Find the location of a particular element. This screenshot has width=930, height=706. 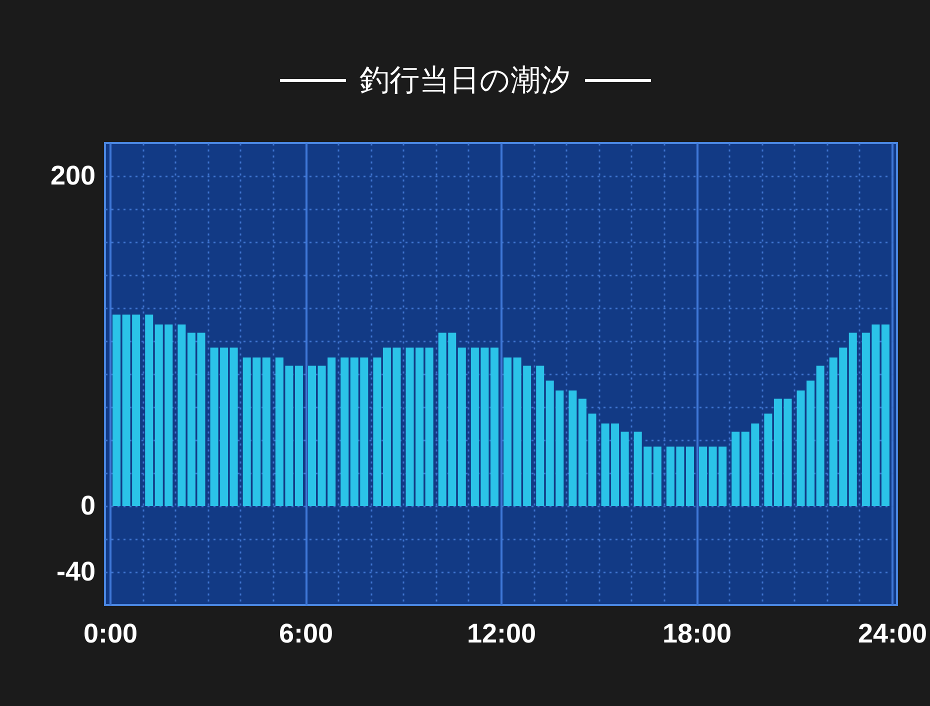

x-tick-label: 0:00 is located at coordinates (110, 633).